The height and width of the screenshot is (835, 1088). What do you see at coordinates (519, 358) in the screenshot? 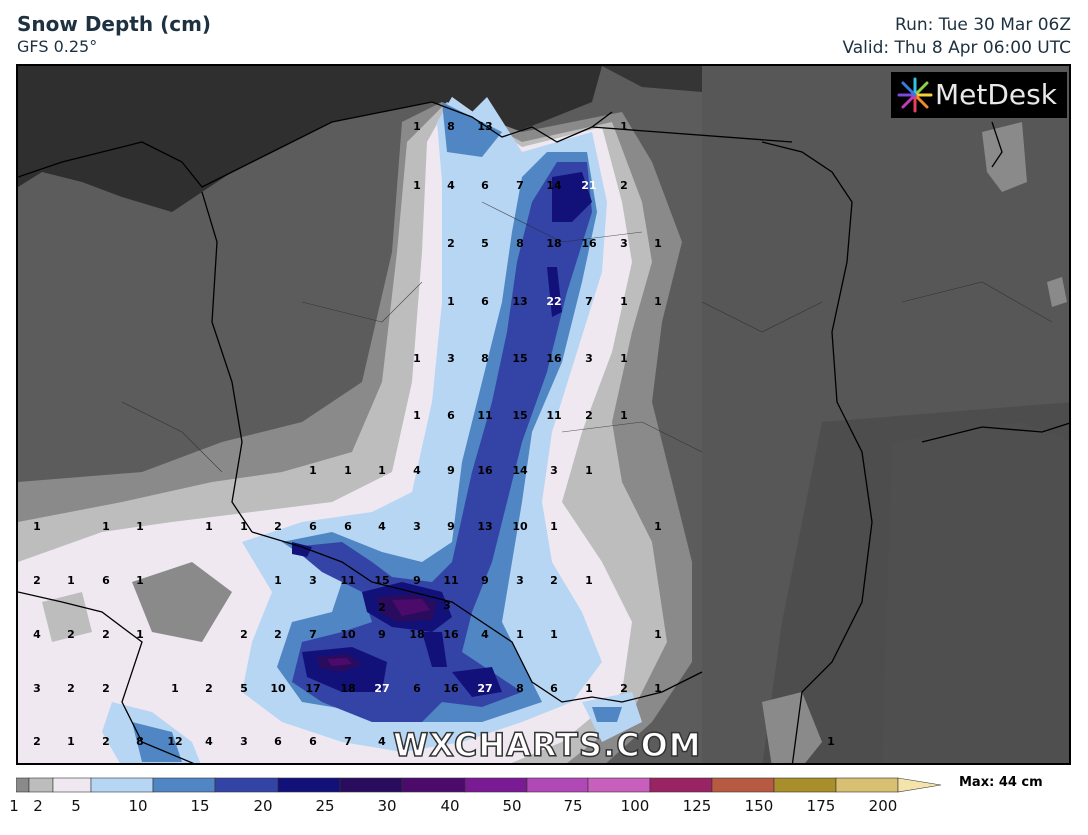
I see `snow-depth-value: 15` at bounding box center [519, 358].